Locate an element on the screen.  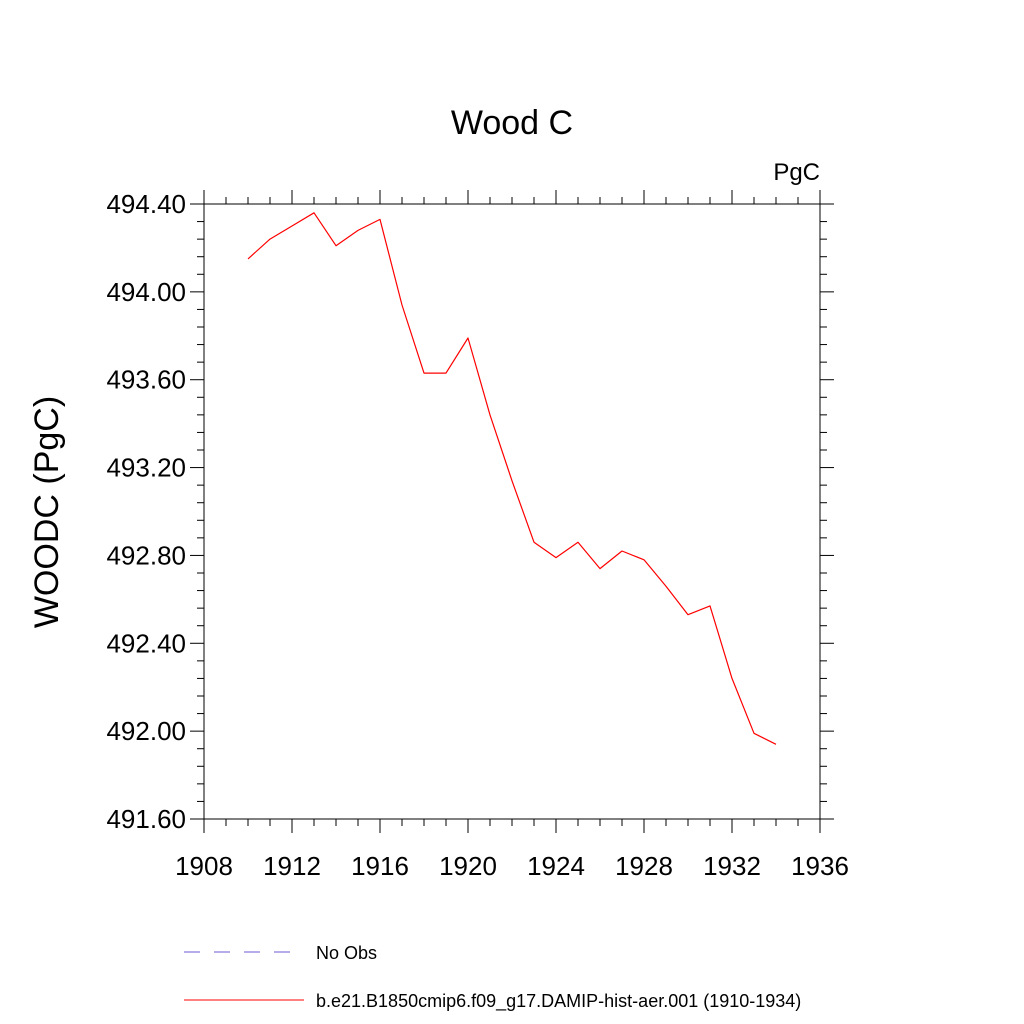
x-tick-label: 1916 is located at coordinates (380, 866).